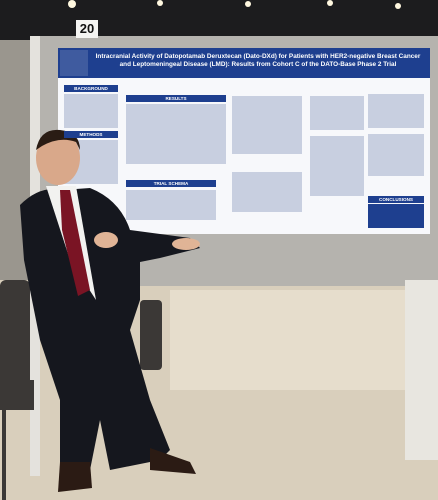 The image size is (438, 500). Describe the element at coordinates (87, 29) in the screenshot. I see `board-number: 20` at that location.